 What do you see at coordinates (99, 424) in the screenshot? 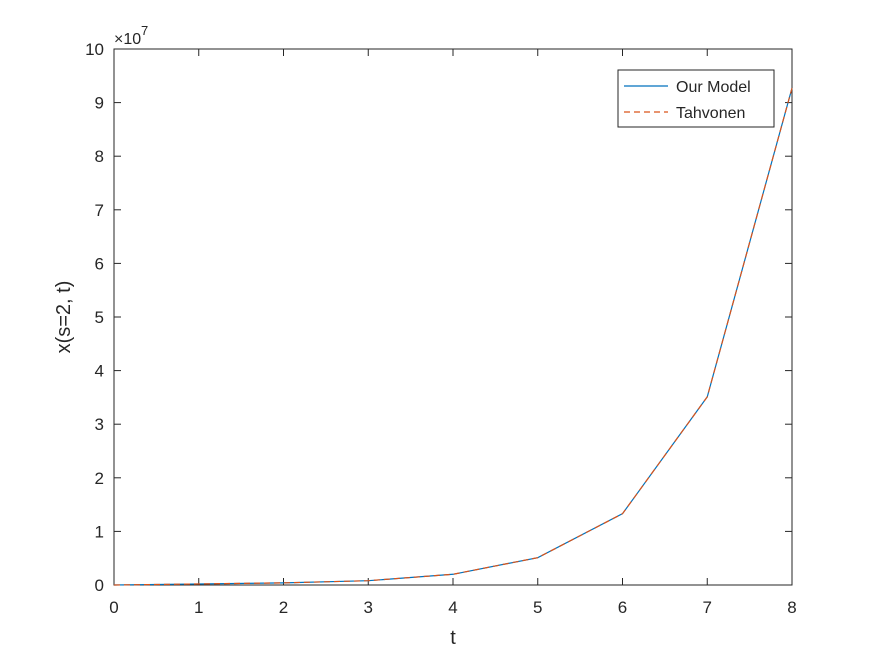
I see `y-tick-label: 3` at bounding box center [99, 424].